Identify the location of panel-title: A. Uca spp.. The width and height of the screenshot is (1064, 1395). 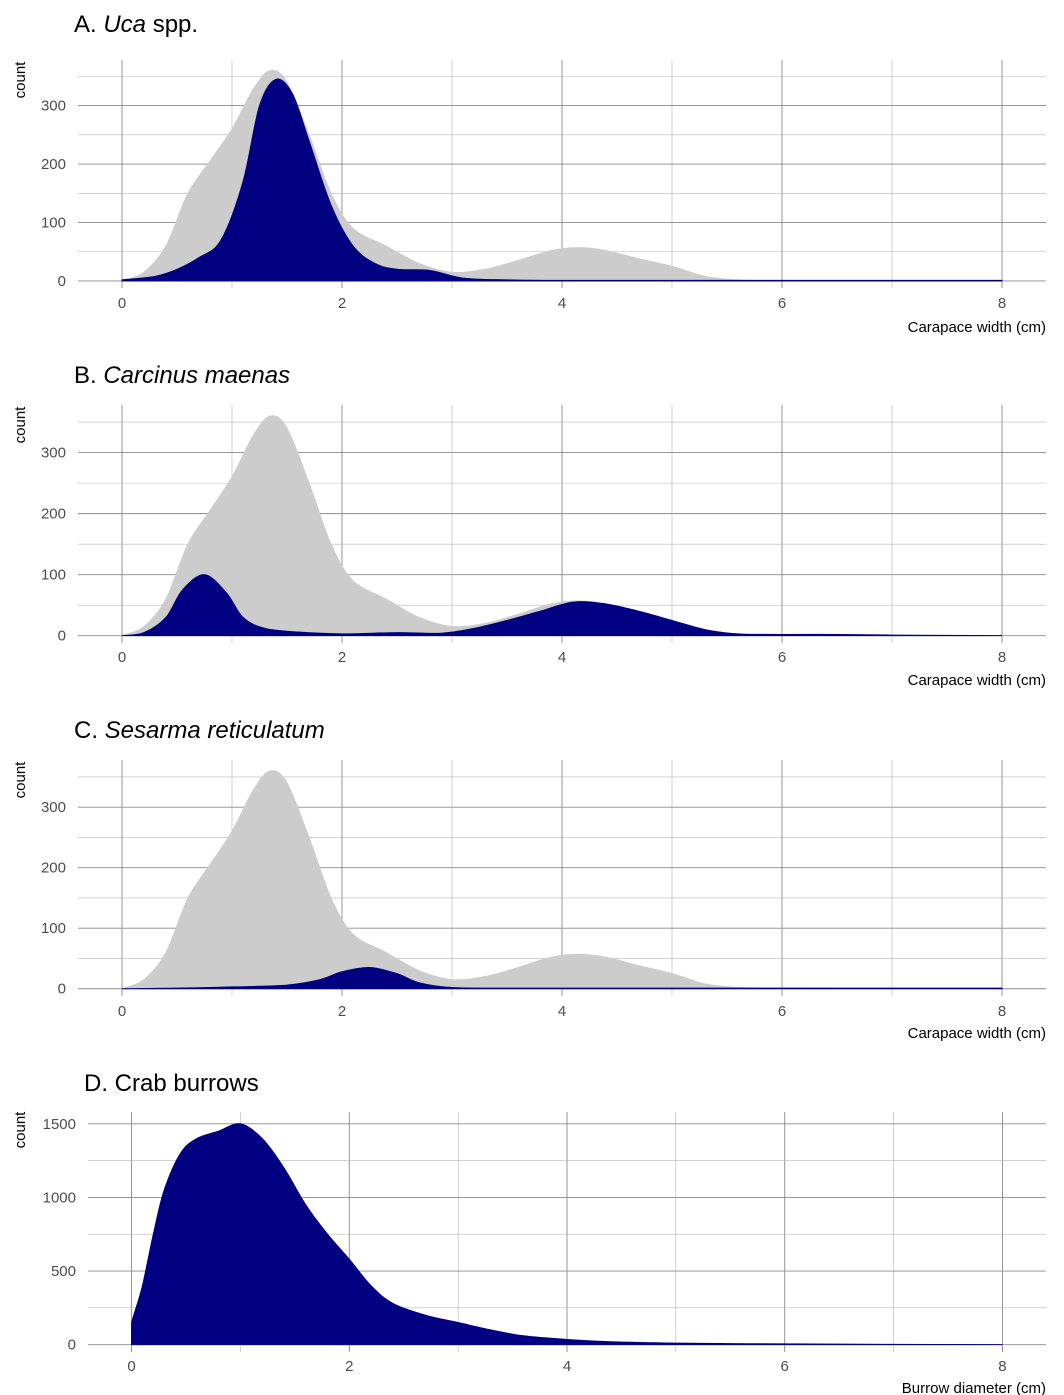
(136, 24).